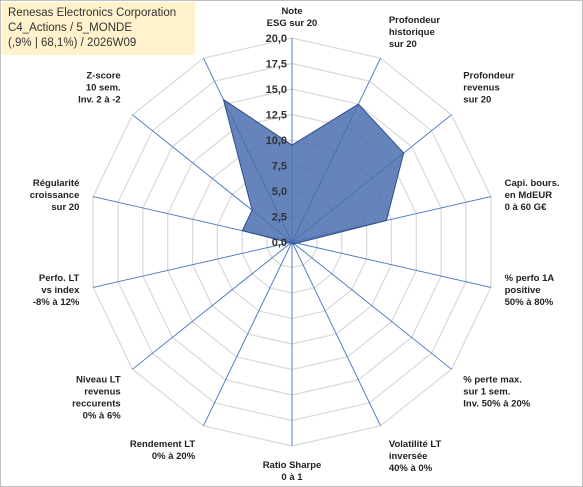 Image resolution: width=583 pixels, height=487 pixels. I want to click on axis-label: Profondeur revenus sur 20, so click(488, 88).